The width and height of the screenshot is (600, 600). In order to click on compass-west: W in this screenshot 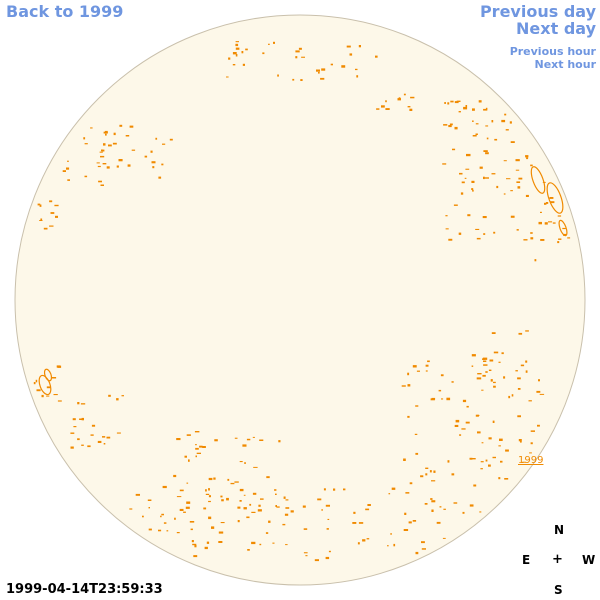, I will do `click(589, 560)`.